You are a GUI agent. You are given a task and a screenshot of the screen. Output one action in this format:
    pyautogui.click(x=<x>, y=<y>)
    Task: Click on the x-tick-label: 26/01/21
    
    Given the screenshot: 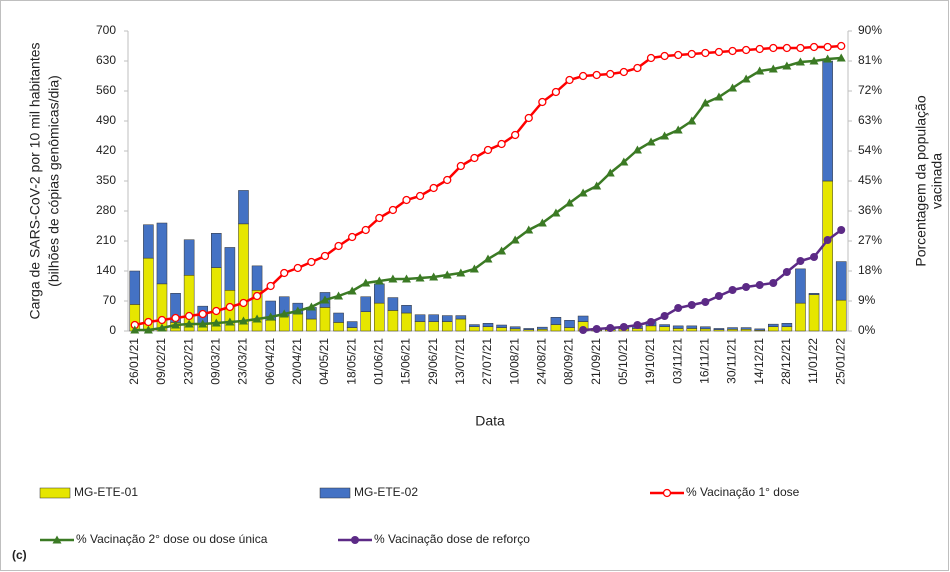 What is the action you would take?
    pyautogui.click(x=134, y=361)
    